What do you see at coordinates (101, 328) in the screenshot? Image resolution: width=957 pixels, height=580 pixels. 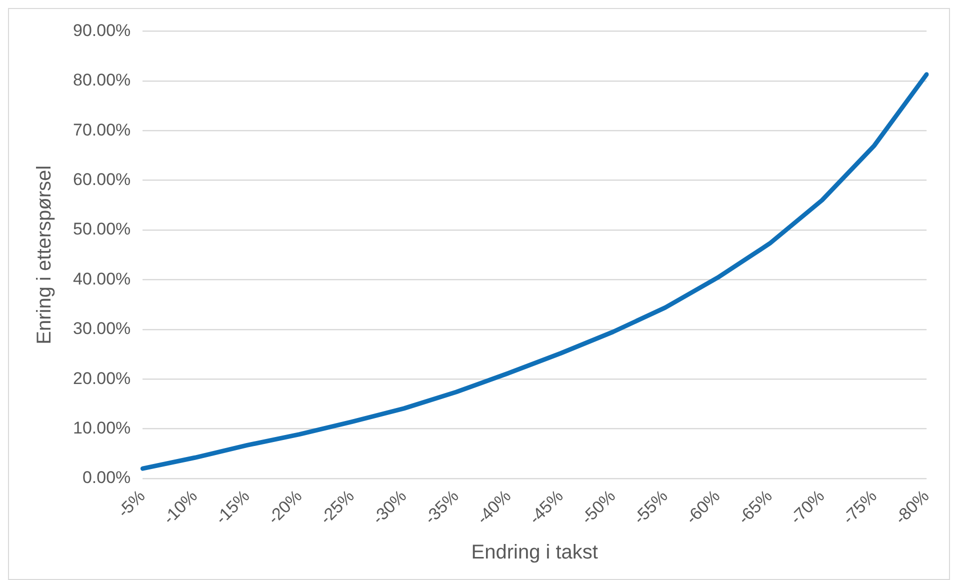 I see `y-tick-label: 30.00%` at bounding box center [101, 328].